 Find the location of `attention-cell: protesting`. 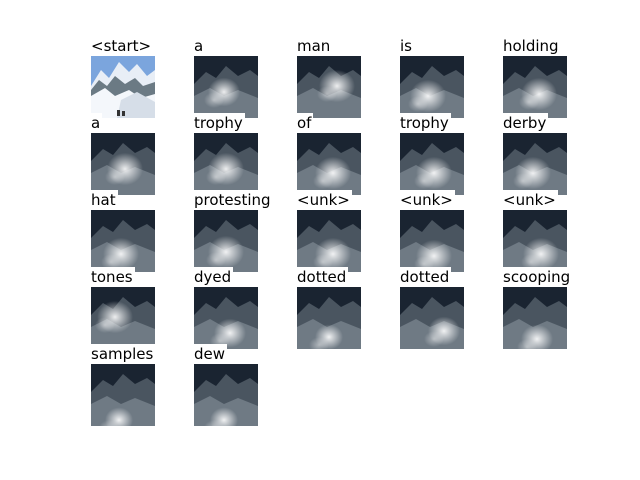

attention-cell: protesting is located at coordinates (250, 231).